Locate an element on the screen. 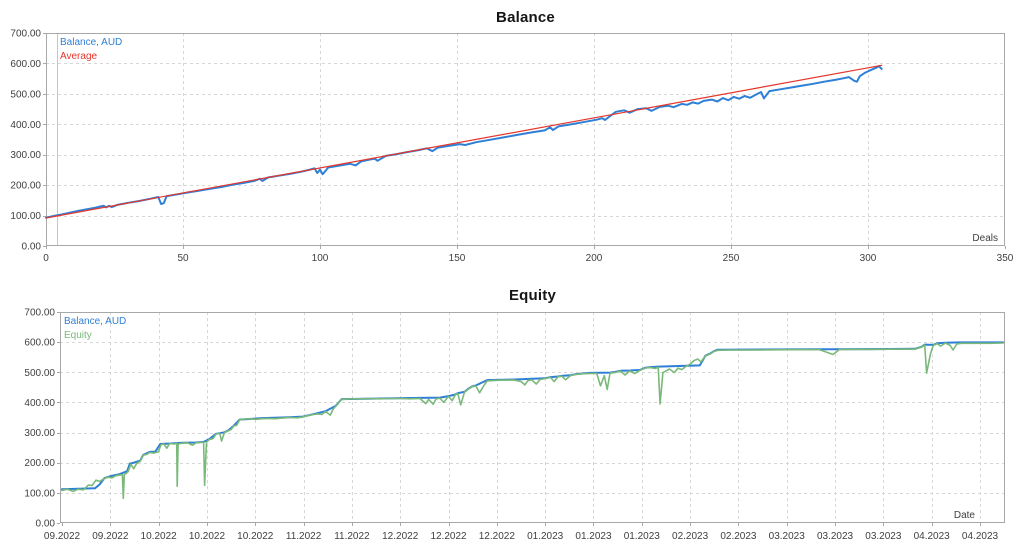  legend-average: Average is located at coordinates (79, 56).